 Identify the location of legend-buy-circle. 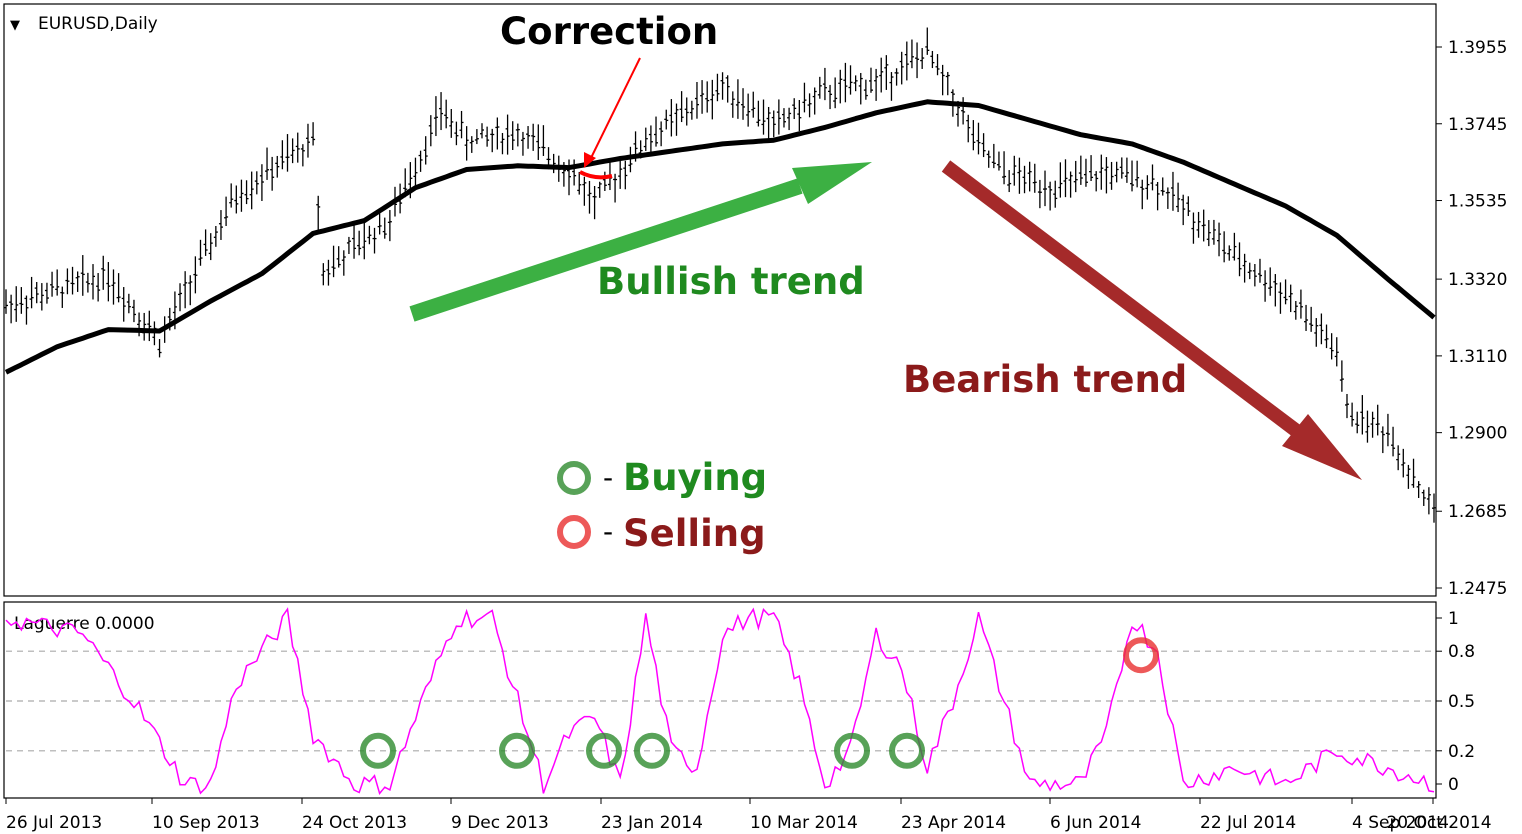
(574, 478).